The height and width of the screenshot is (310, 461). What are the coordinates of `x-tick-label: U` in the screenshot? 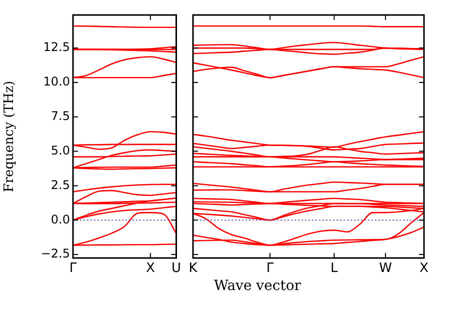 It's located at (176, 268).